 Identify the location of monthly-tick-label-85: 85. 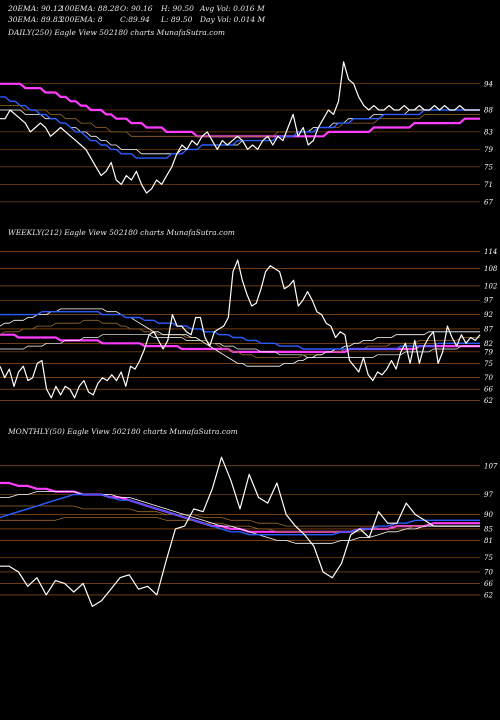
(488, 529).